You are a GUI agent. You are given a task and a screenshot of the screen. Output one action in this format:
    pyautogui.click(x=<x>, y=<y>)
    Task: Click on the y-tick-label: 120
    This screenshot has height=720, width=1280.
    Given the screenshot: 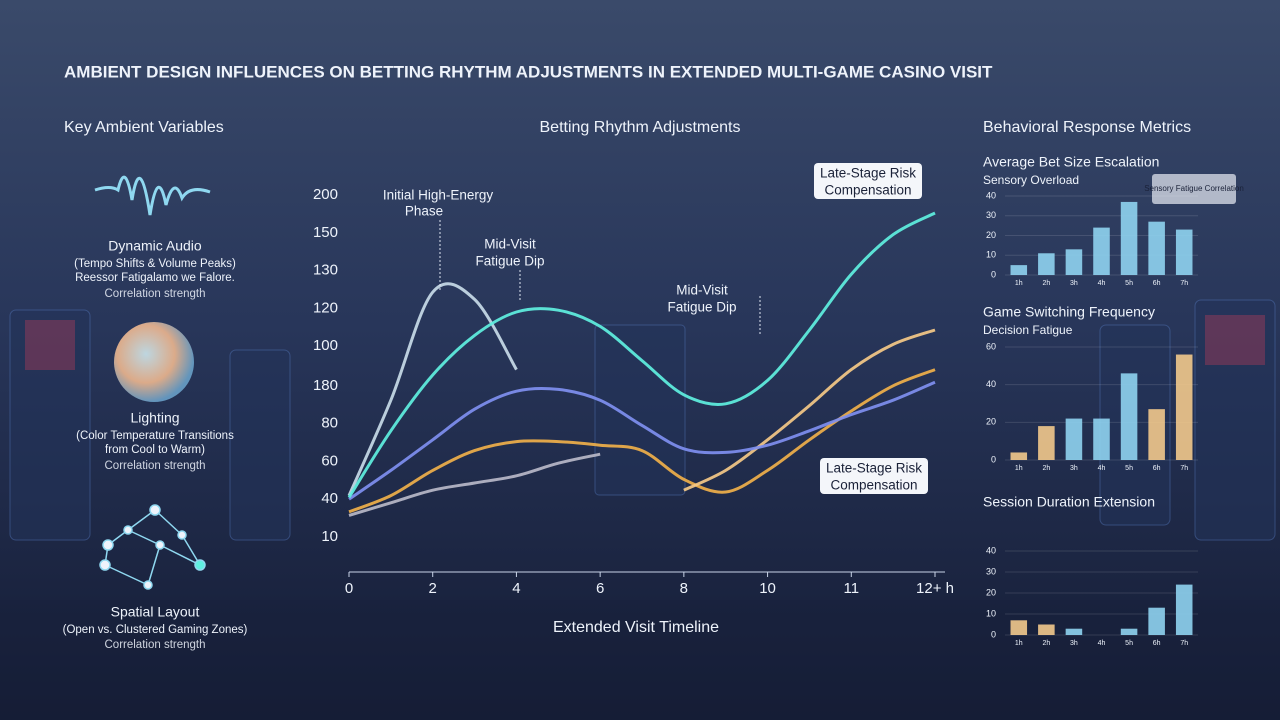 What is the action you would take?
    pyautogui.click(x=325, y=307)
    